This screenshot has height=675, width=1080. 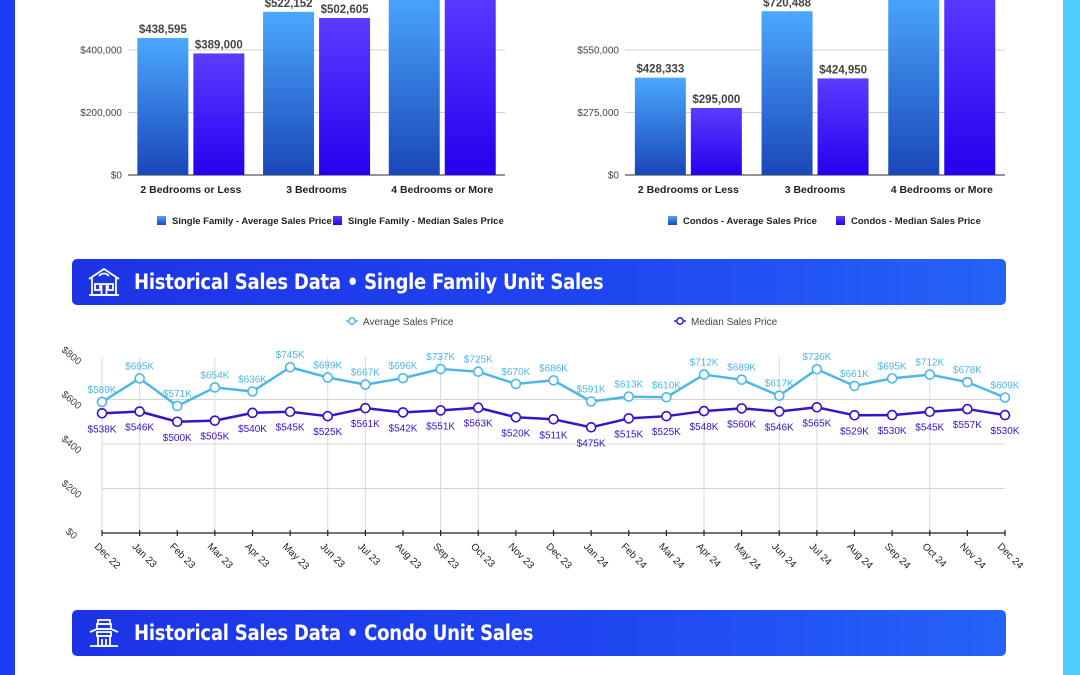 I want to click on x-tick-label: Dec 22, so click(x=107, y=556).